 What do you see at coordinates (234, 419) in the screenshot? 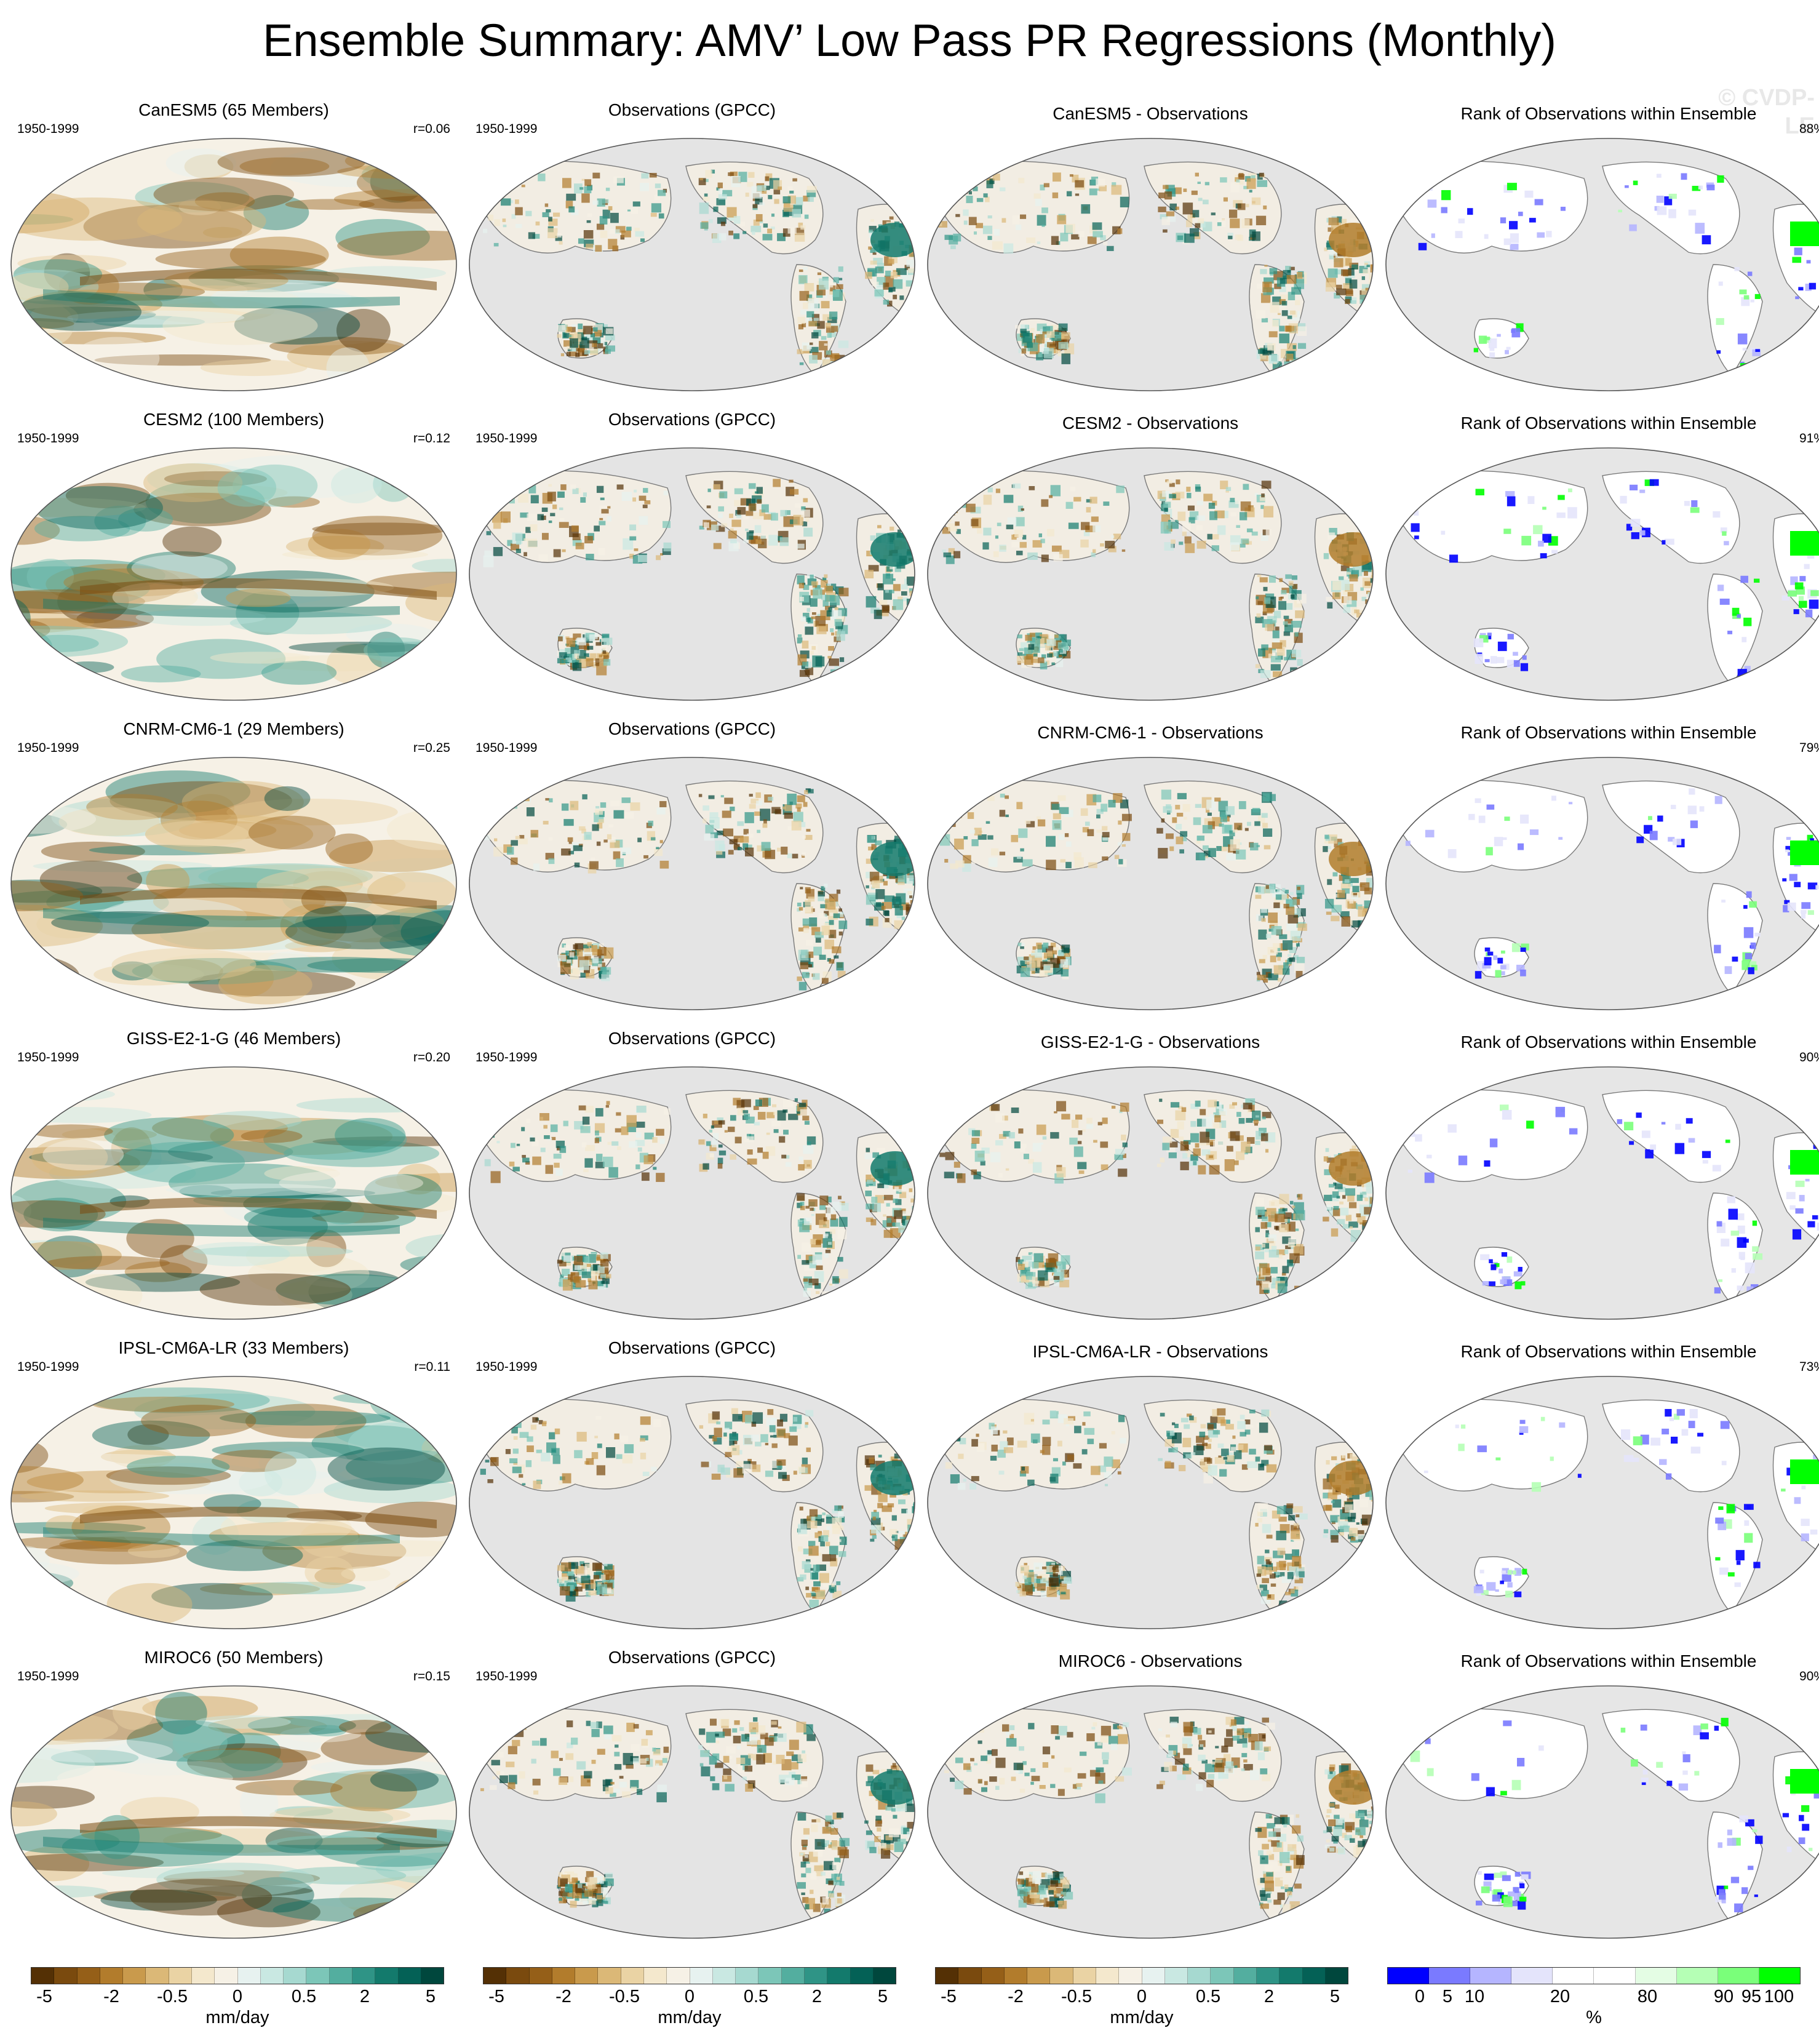
I see `panel-title: CESM2 (100 Members)` at bounding box center [234, 419].